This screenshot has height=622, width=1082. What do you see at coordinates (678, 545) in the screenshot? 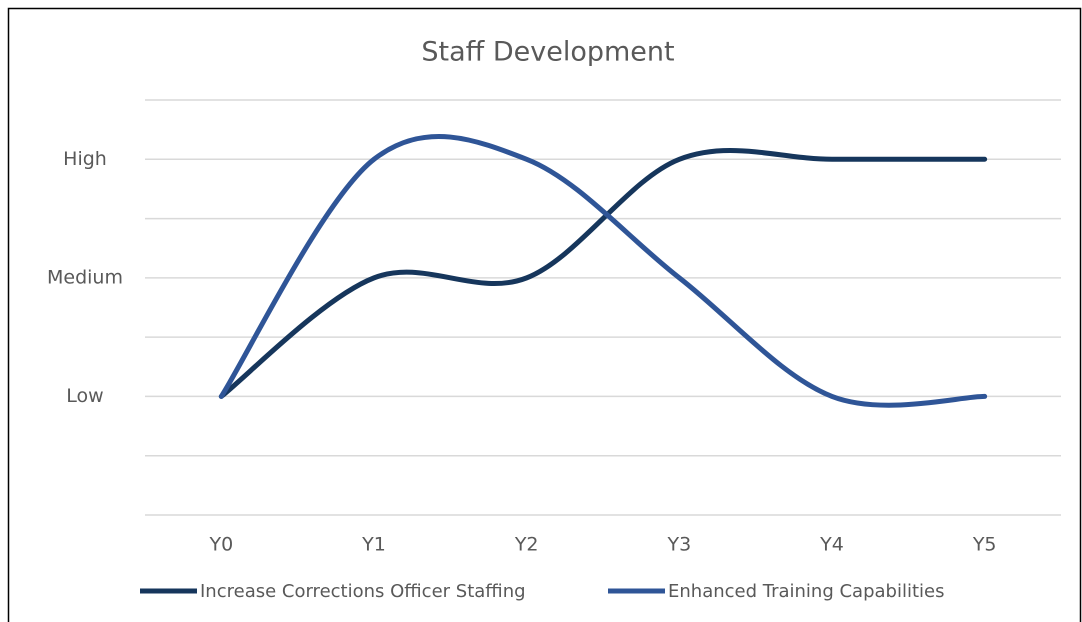
I see `x-tick-label: Y3` at bounding box center [678, 545].